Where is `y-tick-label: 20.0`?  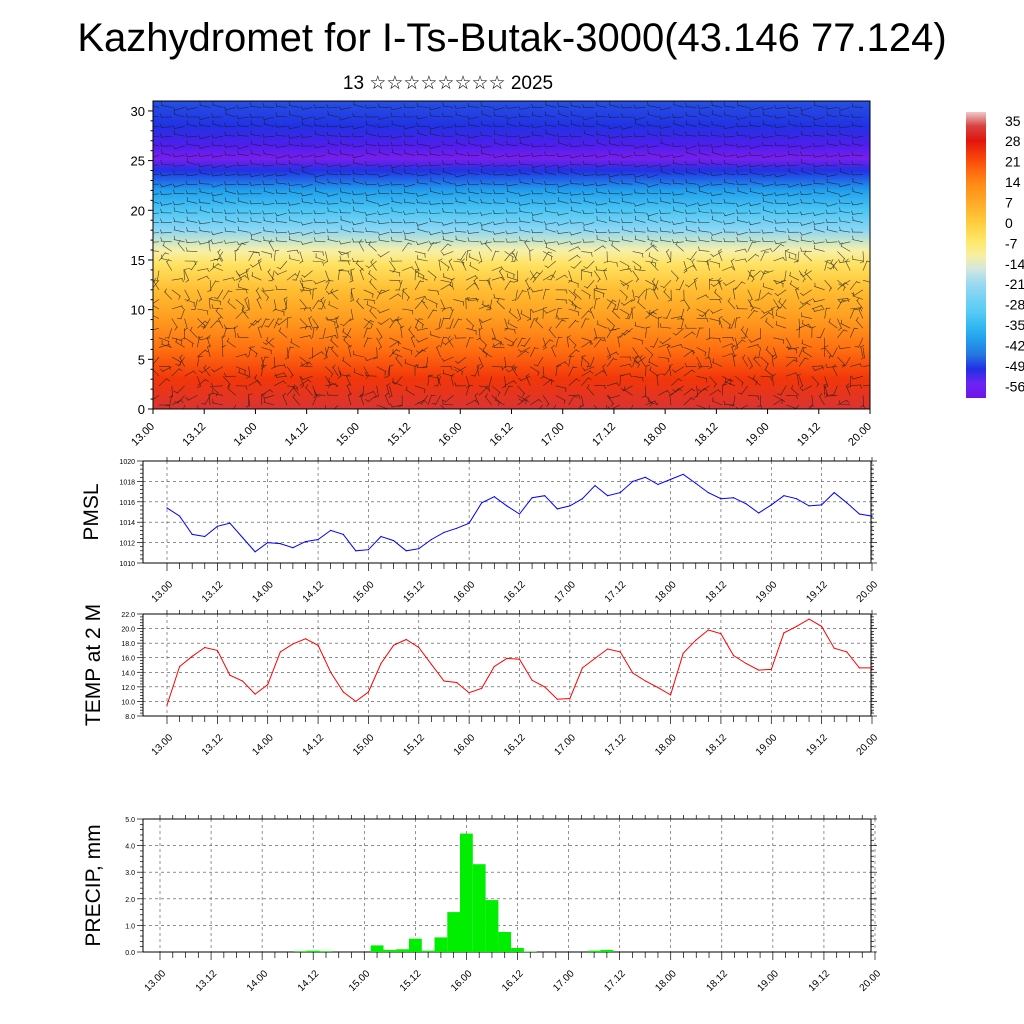 y-tick-label: 20.0 is located at coordinates (128, 630).